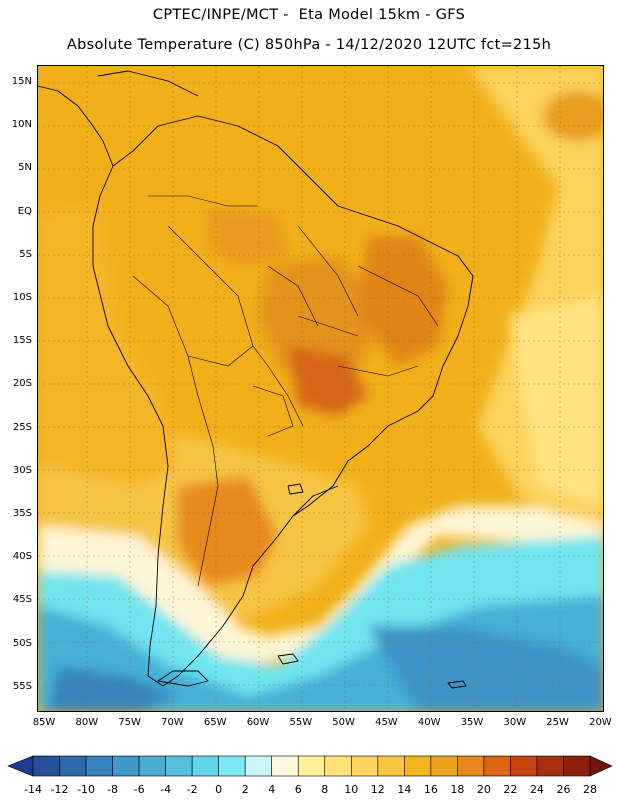  I want to click on colorbar-label: -12, so click(59, 789).